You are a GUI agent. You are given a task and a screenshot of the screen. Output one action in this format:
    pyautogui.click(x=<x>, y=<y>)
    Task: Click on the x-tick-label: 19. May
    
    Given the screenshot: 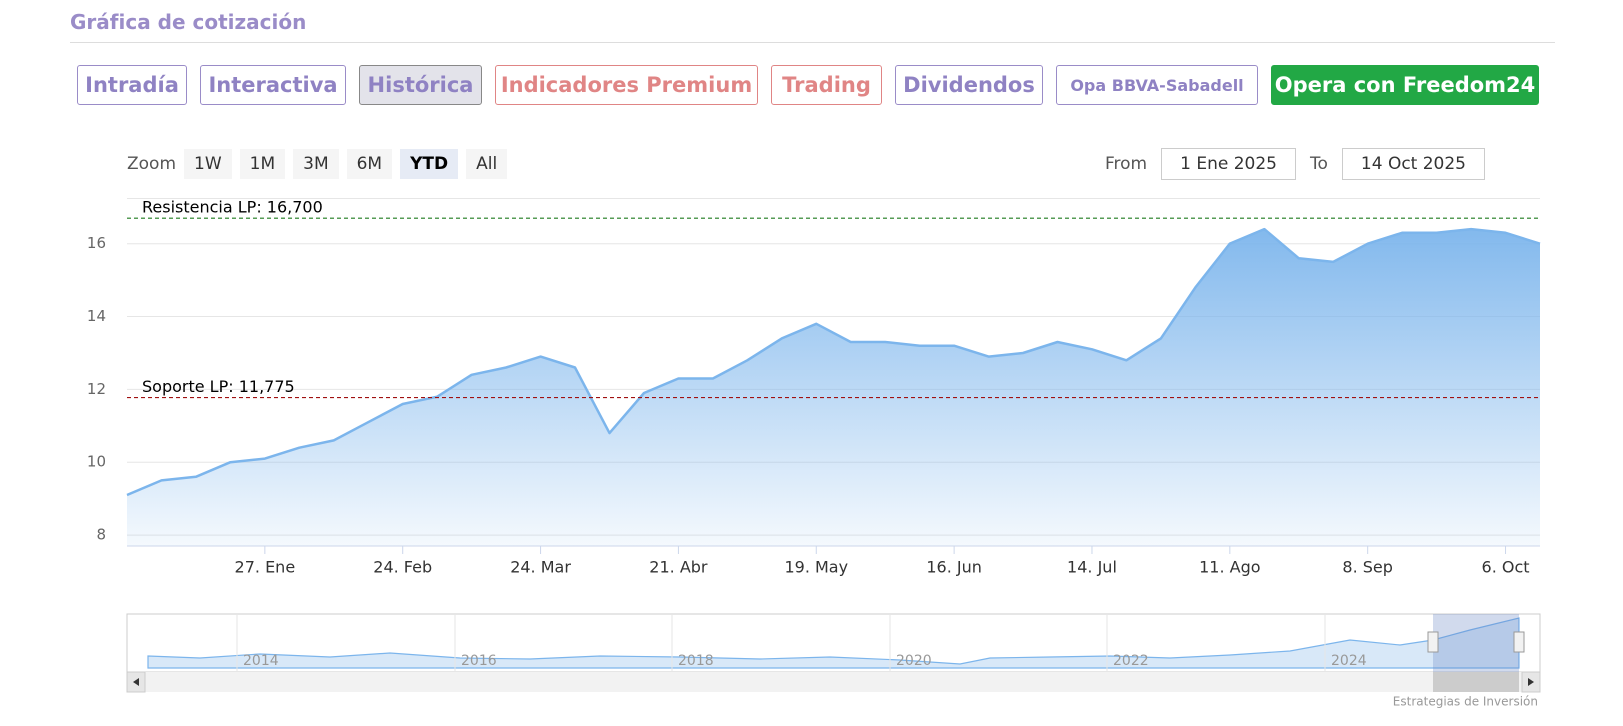 What is the action you would take?
    pyautogui.click(x=816, y=567)
    